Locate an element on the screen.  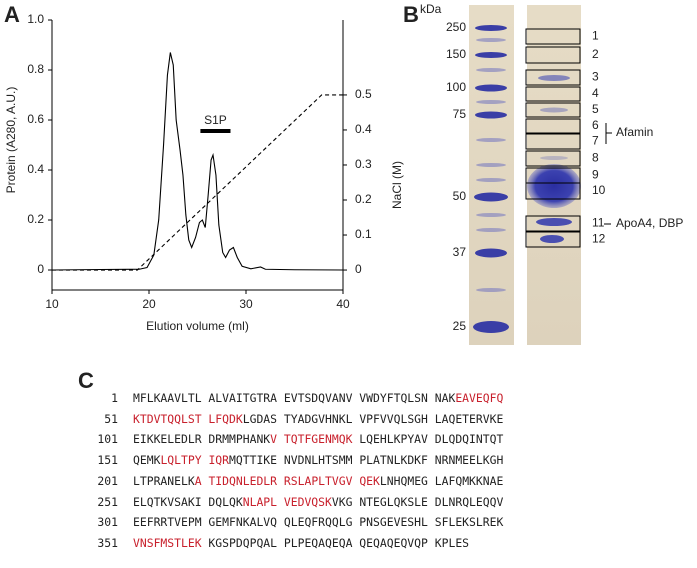
identified-peptide: VNSFMSTLEK is located at coordinates (167, 542).